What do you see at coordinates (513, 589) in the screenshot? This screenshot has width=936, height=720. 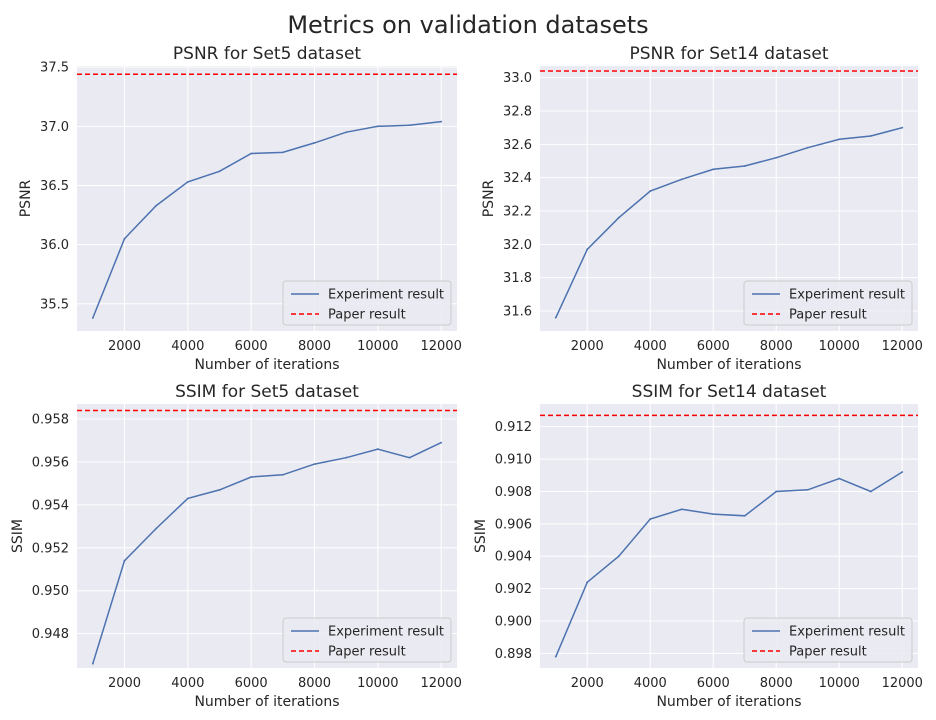 I see `y-tick-label: 0.902` at bounding box center [513, 589].